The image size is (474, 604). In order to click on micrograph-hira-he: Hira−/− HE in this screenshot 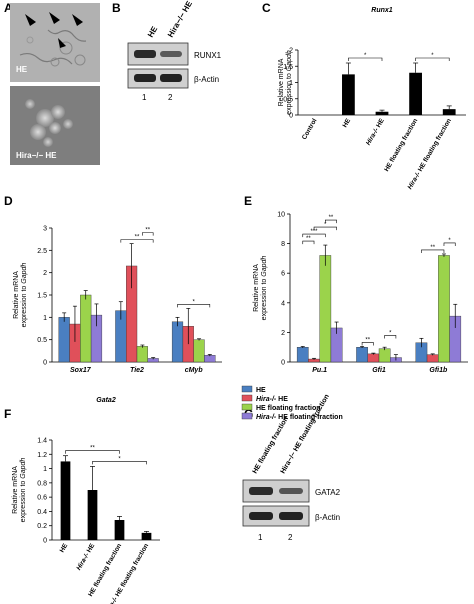, I will do `click(55, 125)`.